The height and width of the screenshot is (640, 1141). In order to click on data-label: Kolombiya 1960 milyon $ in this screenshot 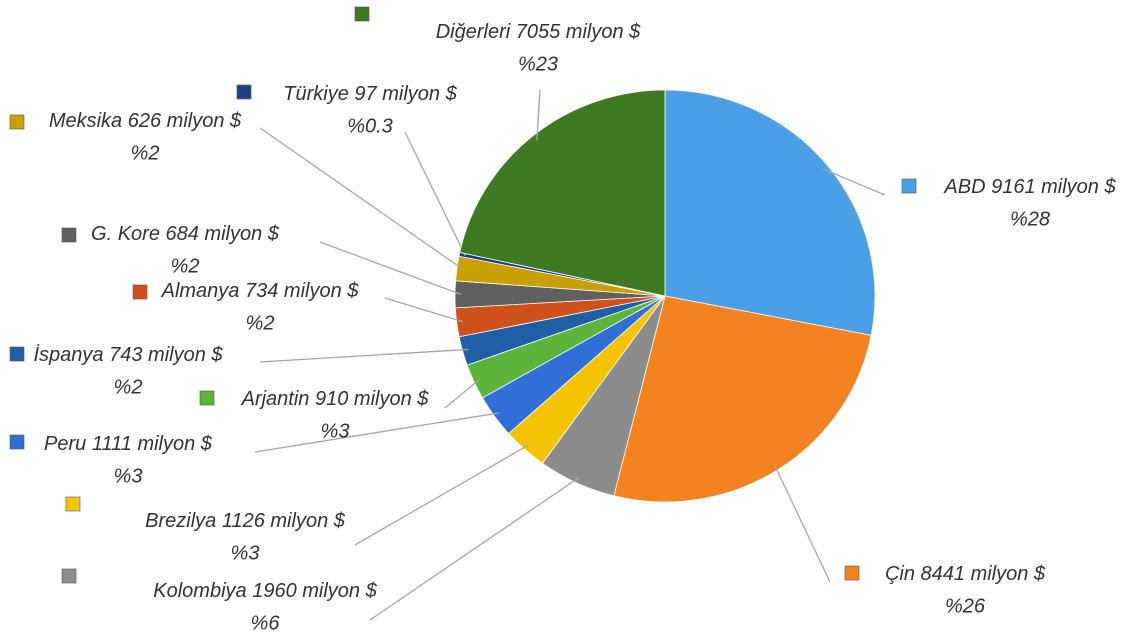, I will do `click(265, 591)`.